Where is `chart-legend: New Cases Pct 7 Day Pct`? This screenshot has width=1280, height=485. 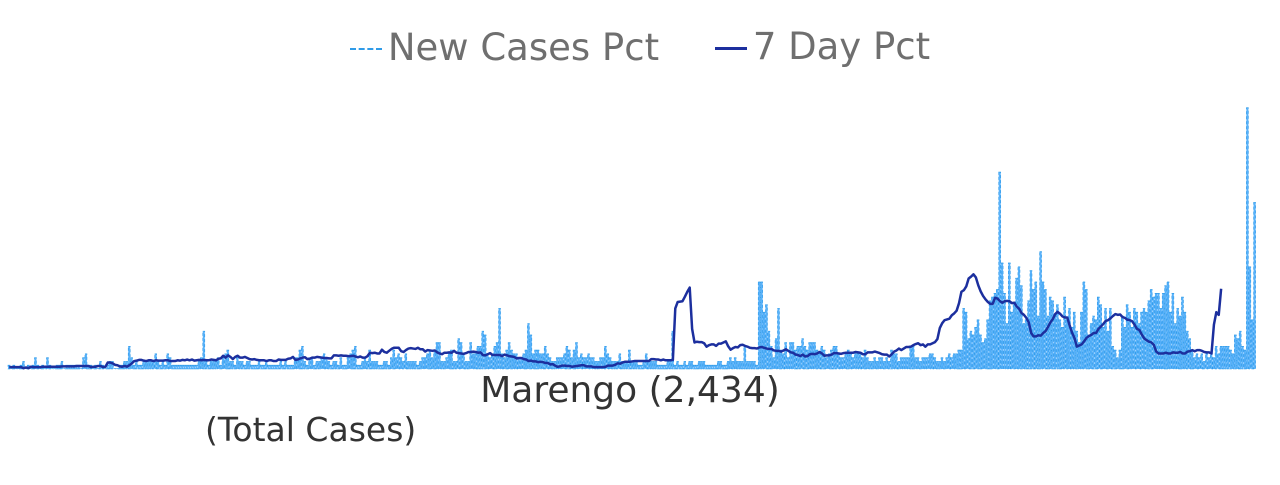
chart-legend: New Cases Pct 7 Day Pct is located at coordinates (640, 41).